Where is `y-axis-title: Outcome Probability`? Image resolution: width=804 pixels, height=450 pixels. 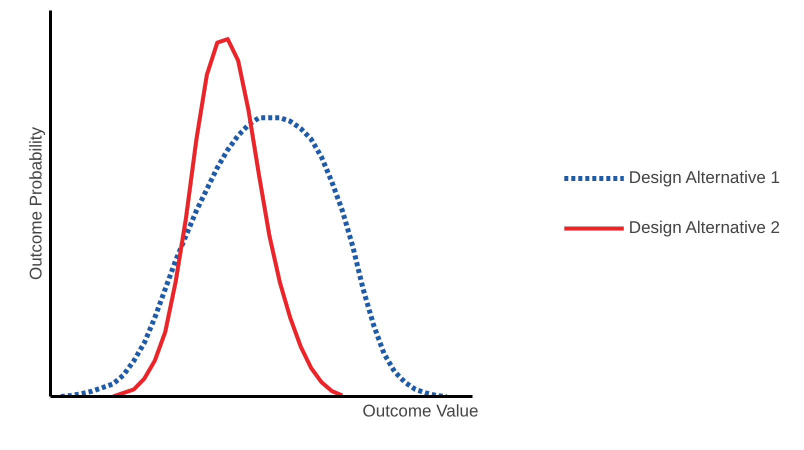
y-axis-title: Outcome Probability is located at coordinates (36, 203).